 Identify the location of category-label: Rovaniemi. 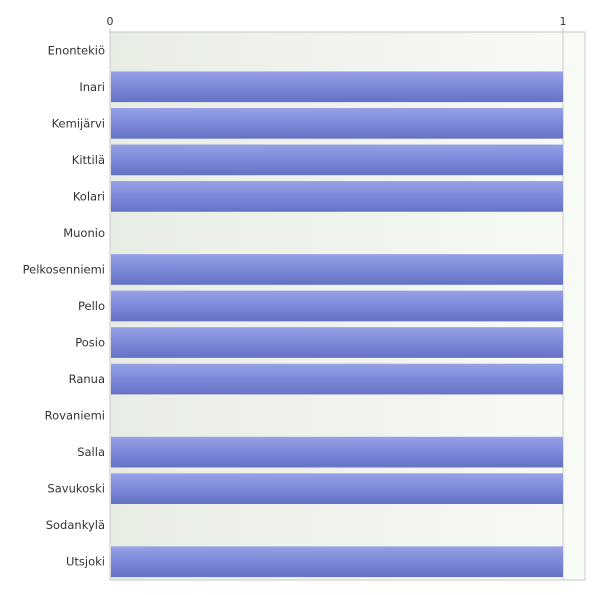
(75, 416).